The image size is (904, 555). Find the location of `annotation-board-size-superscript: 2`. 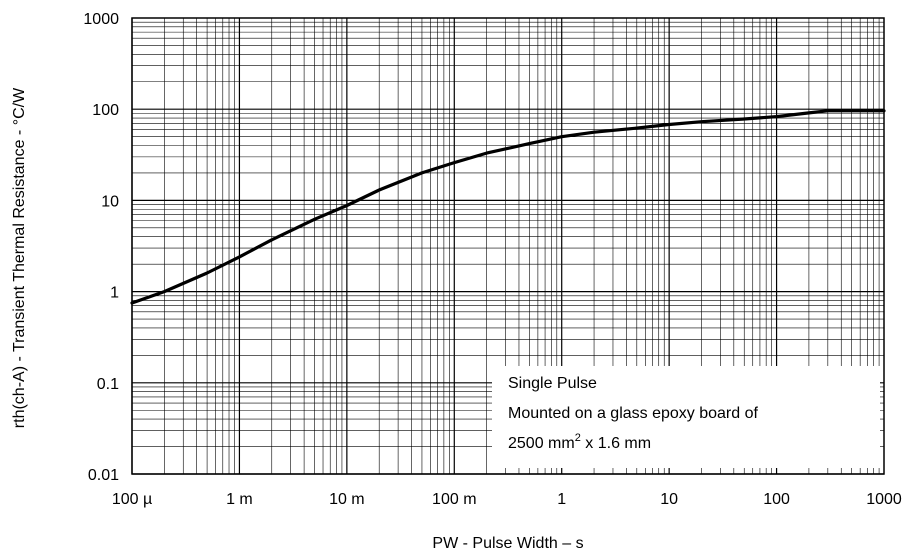

annotation-board-size-superscript: 2 is located at coordinates (578, 438).